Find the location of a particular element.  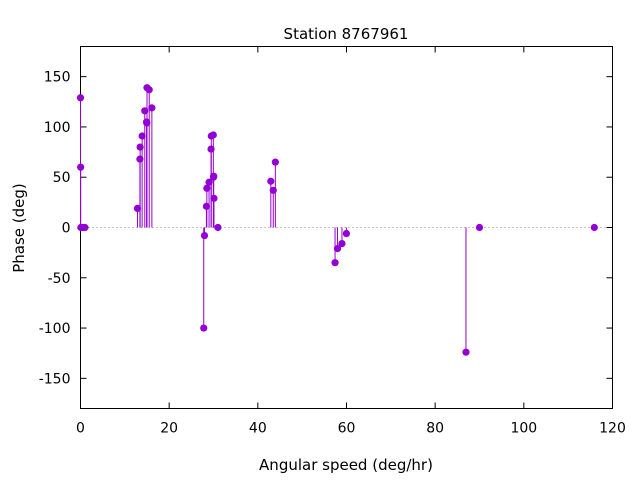

y-tick-label: 100 is located at coordinates (57, 128).